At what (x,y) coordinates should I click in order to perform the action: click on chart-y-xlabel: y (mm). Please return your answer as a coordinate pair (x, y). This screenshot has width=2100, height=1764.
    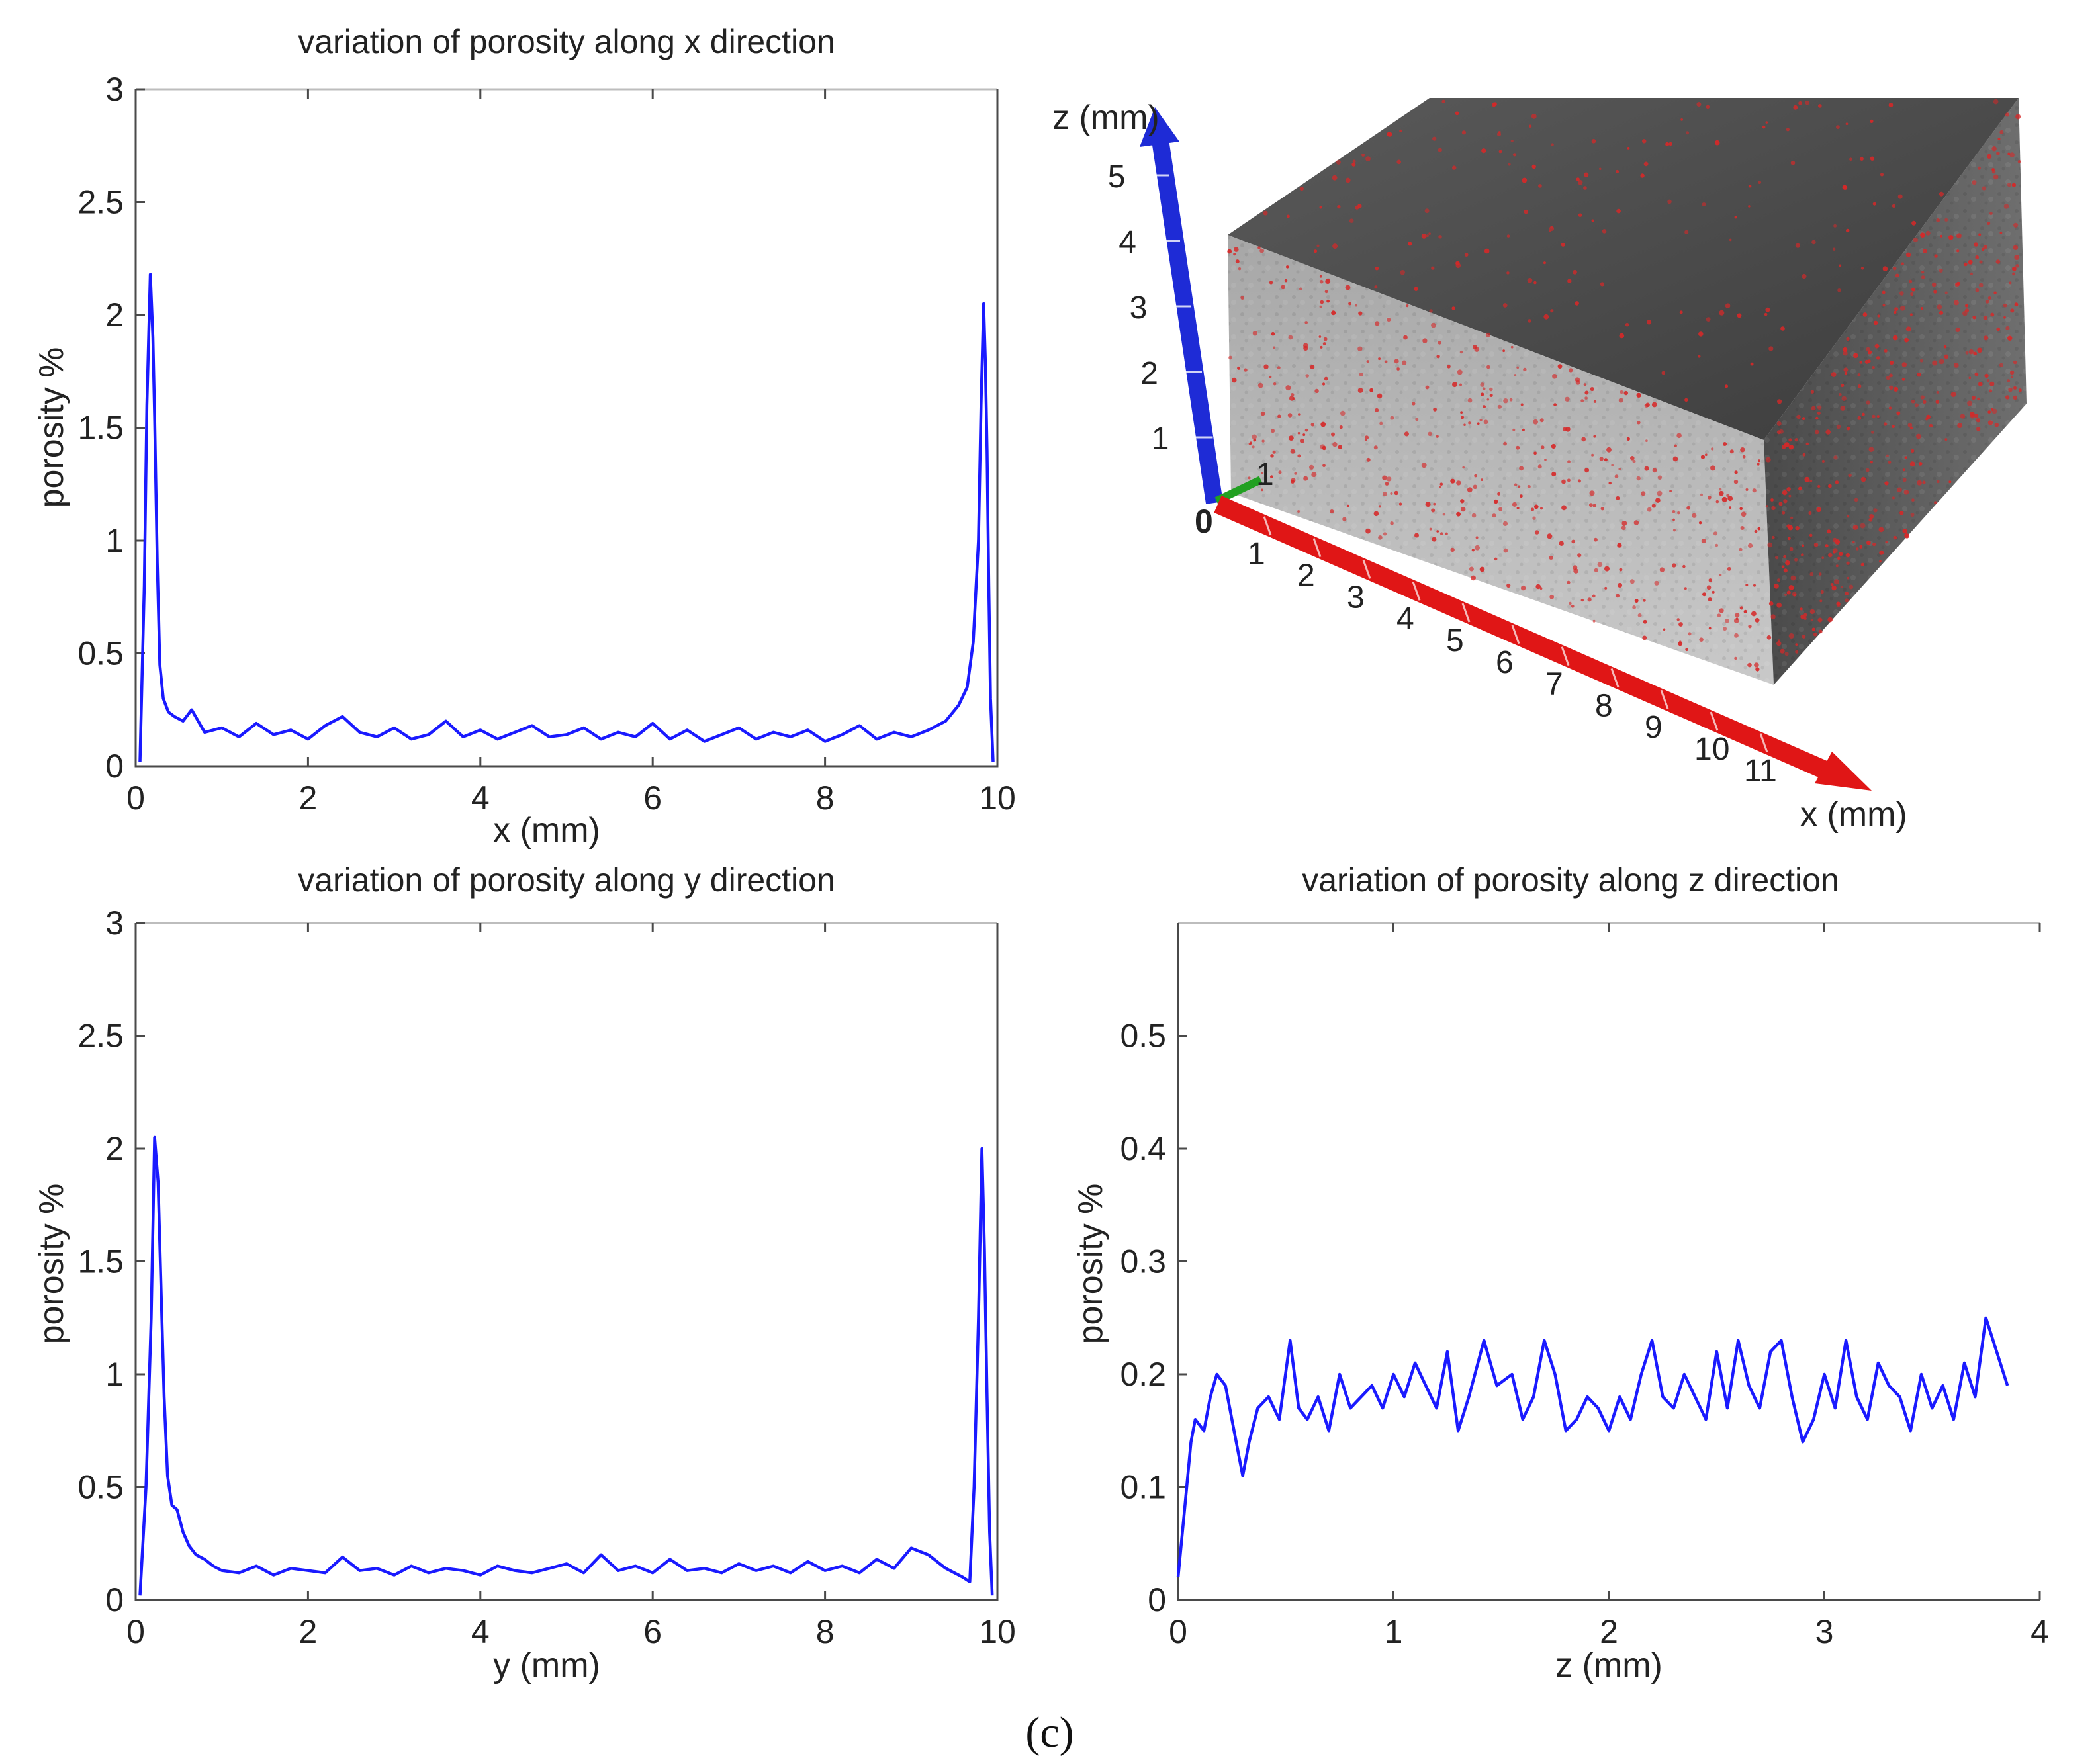
    Looking at the image, I should click on (546, 1665).